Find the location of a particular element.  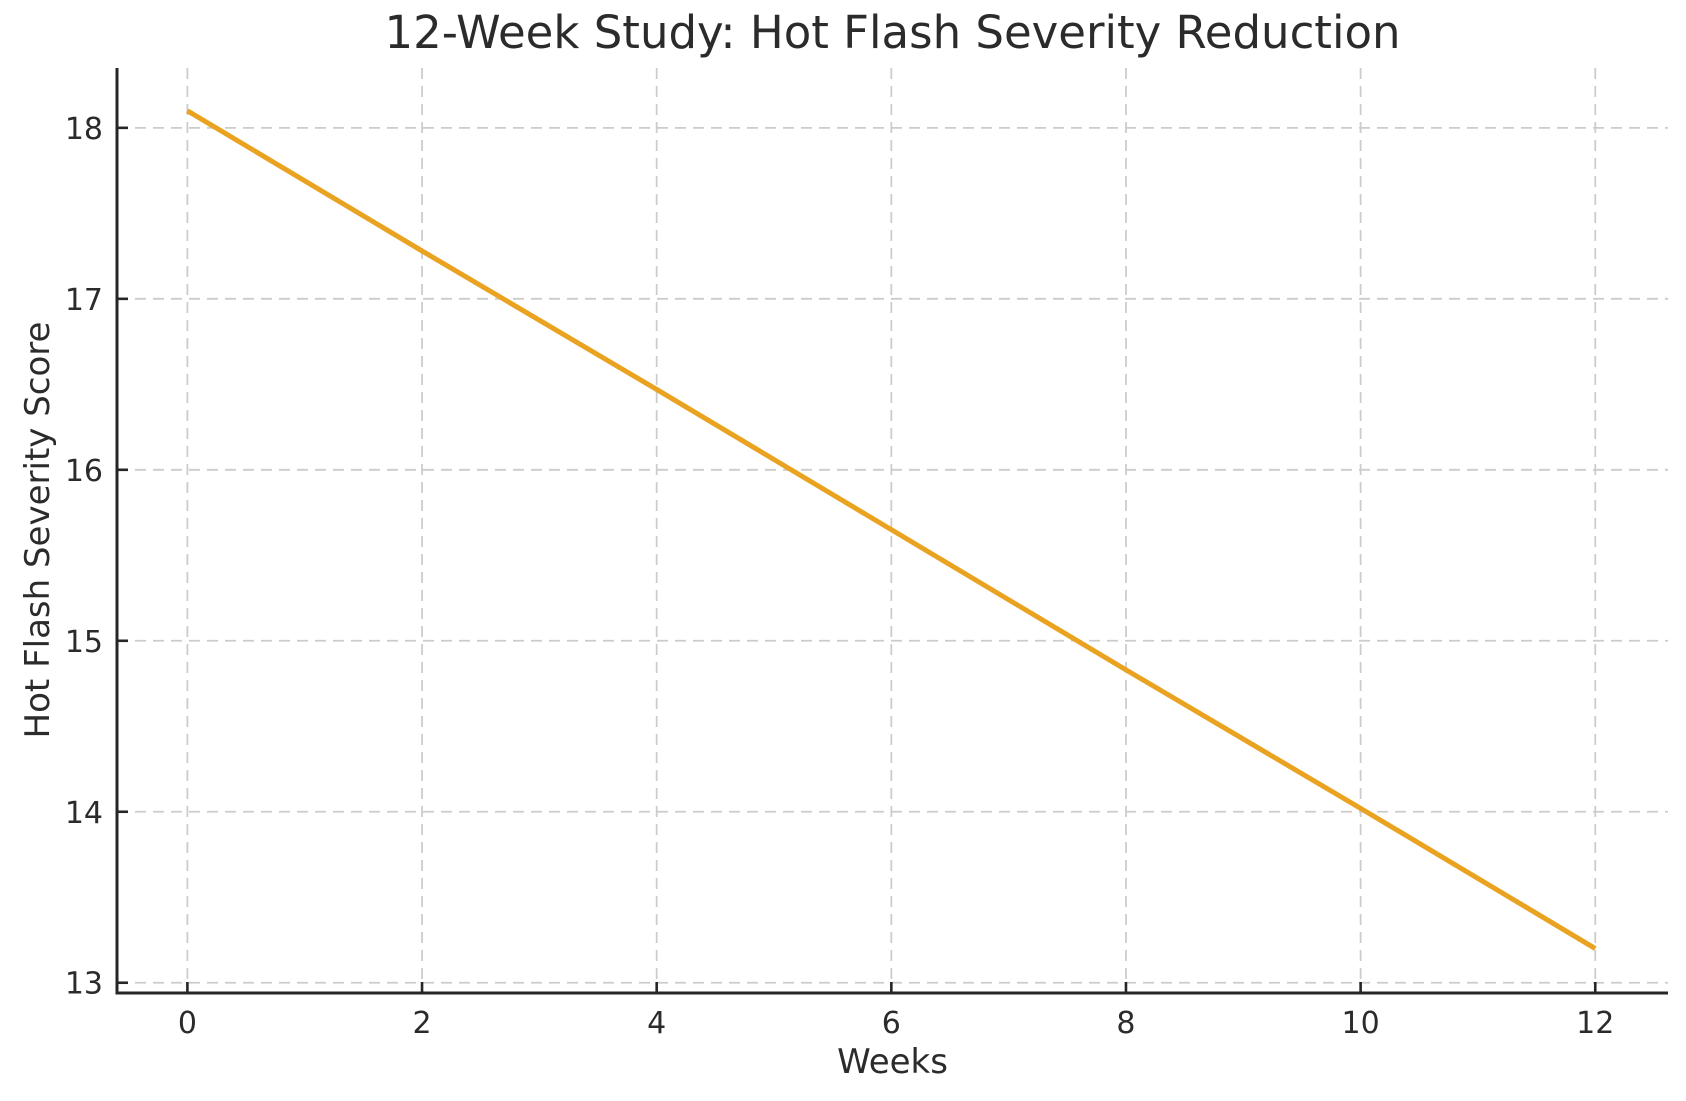

y-tick-label: 17 is located at coordinates (84, 300).